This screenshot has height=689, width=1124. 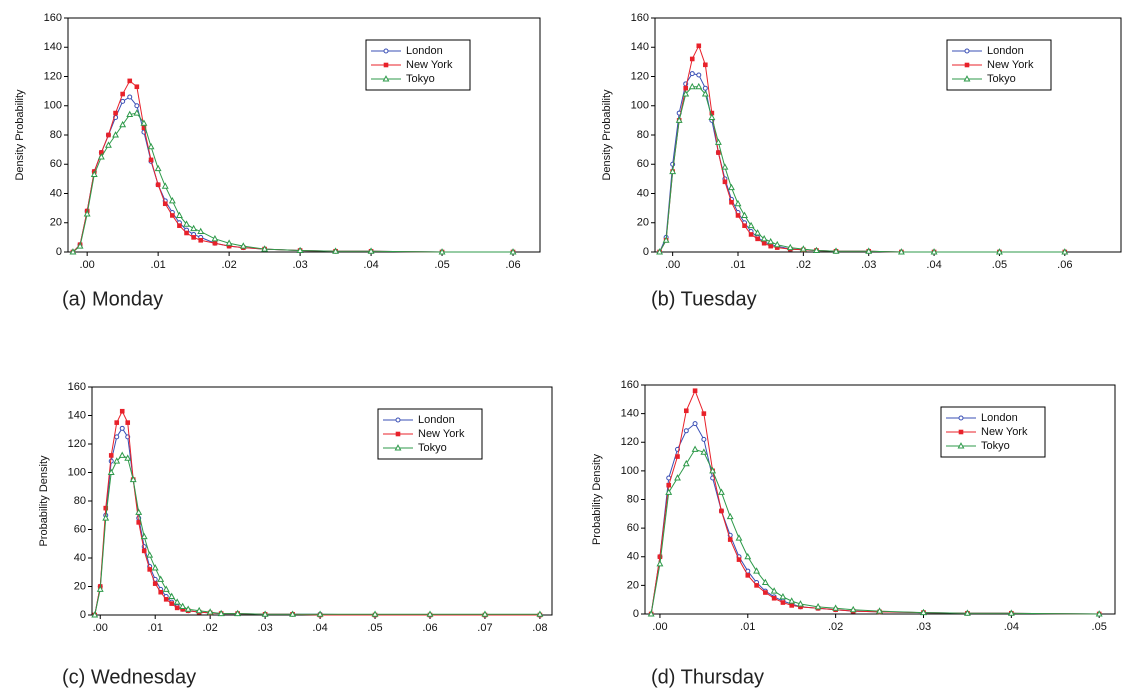 I want to click on y-tick-label: 80, so click(x=56, y=135).